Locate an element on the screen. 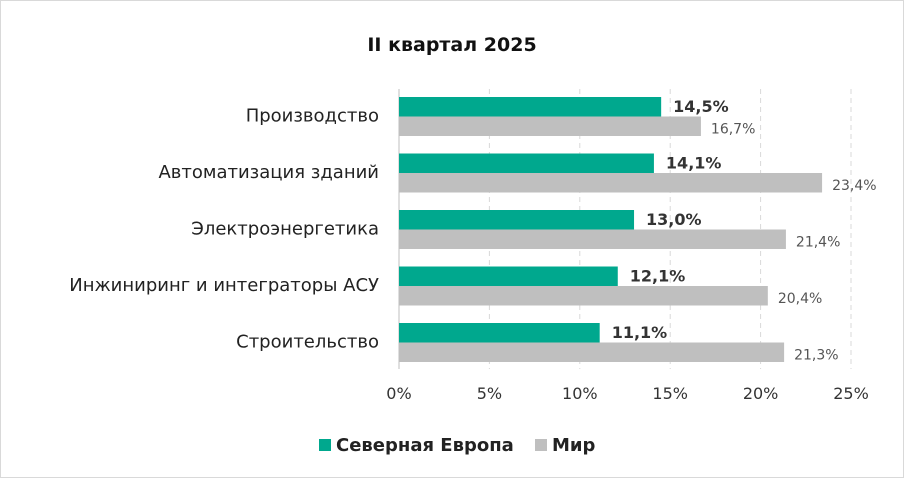 The height and width of the screenshot is (478, 904). data-label: 21,4% is located at coordinates (818, 243).